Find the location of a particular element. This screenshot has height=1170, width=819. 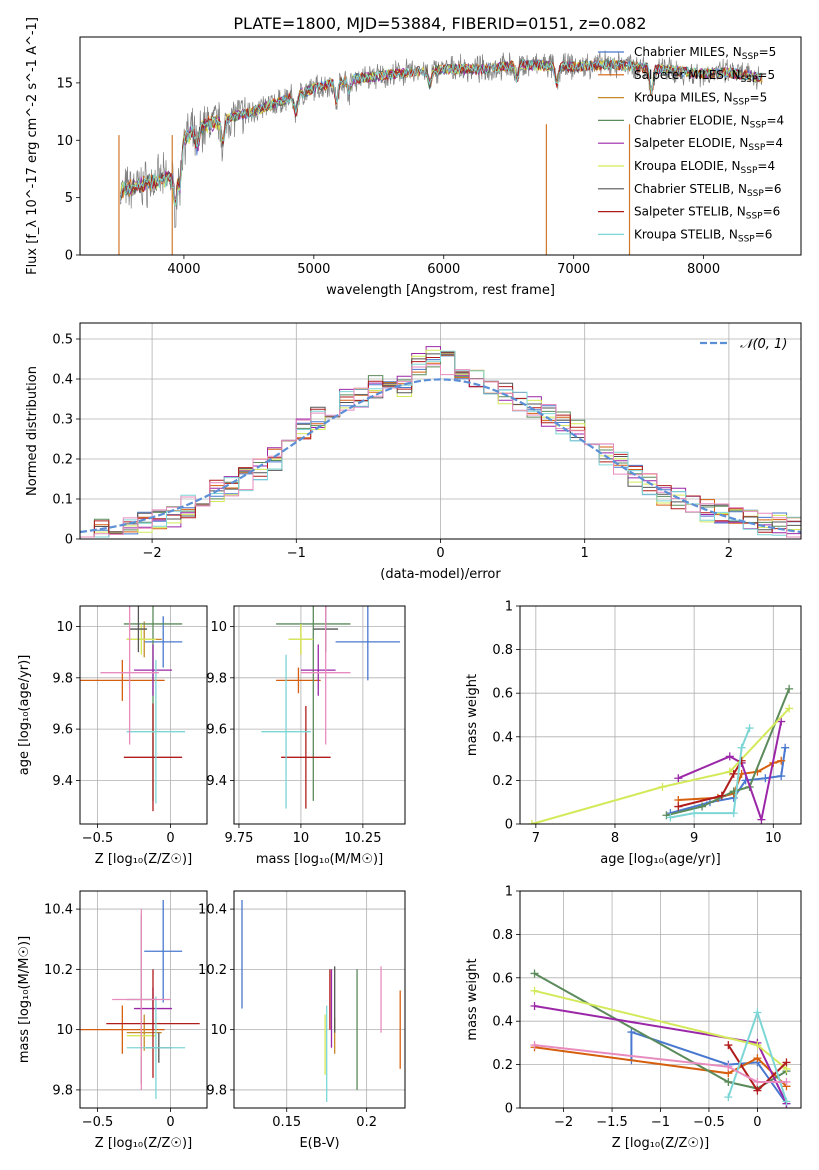

legend-label: Chabrier MILES, NSSP=5 is located at coordinates (705, 53).